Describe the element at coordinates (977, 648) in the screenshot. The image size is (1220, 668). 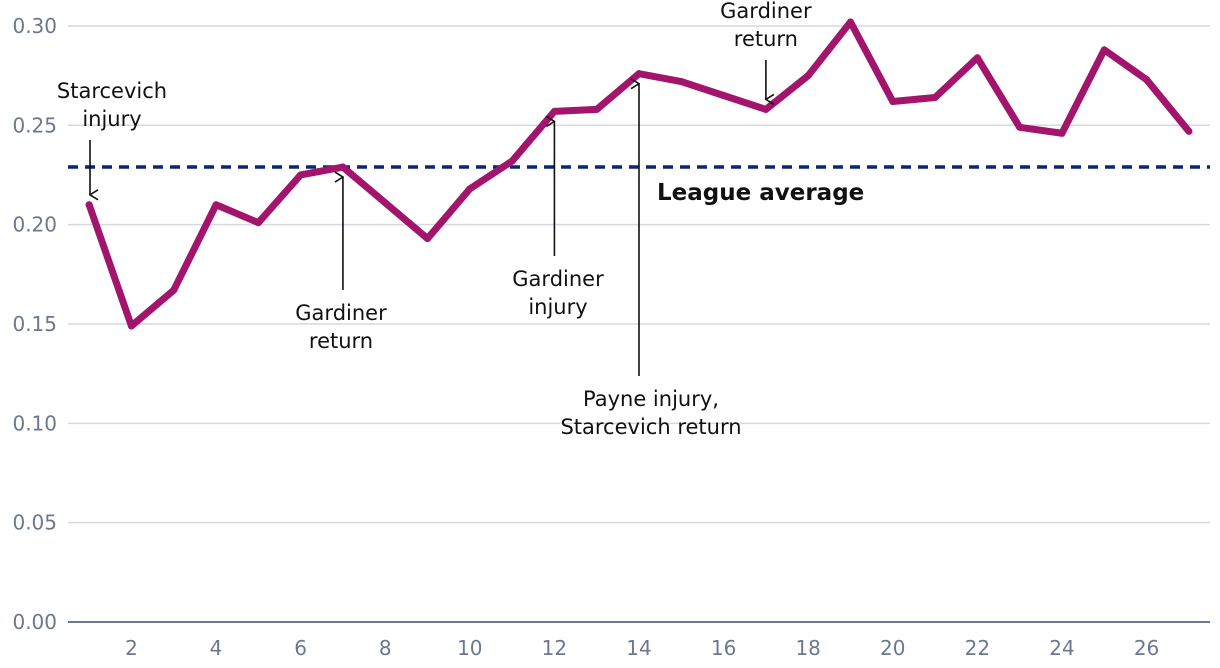
I see `x-tick-label: 22` at that location.